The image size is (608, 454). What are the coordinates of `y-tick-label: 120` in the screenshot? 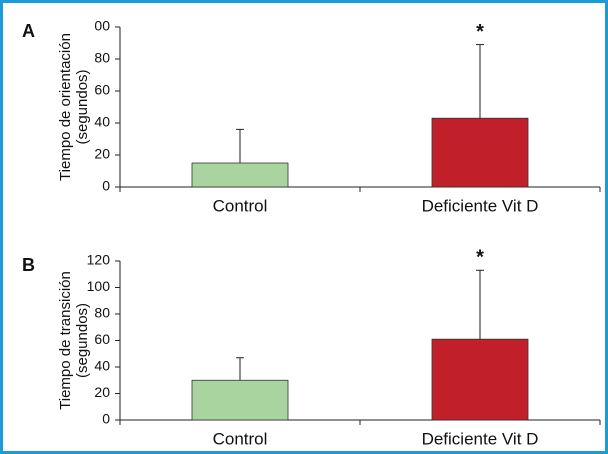 It's located at (99, 260).